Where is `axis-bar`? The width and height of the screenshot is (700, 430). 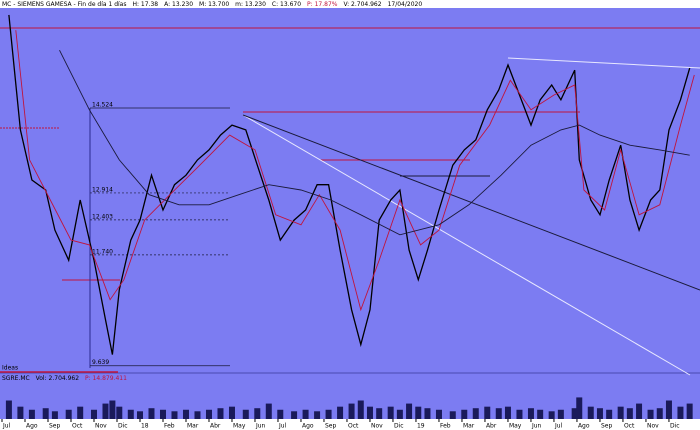
axis-bar is located at coordinates (350, 424).